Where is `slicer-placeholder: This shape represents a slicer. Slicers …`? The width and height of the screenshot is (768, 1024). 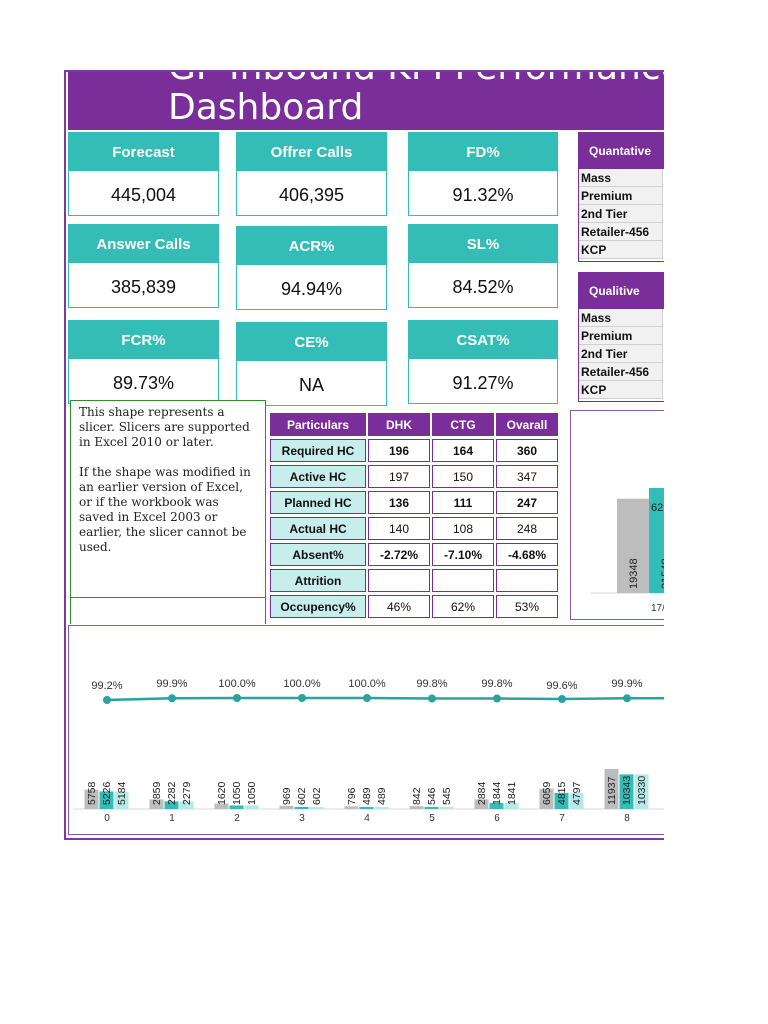
slicer-placeholder: This shape represents a slicer. Slicers … is located at coordinates (168, 499).